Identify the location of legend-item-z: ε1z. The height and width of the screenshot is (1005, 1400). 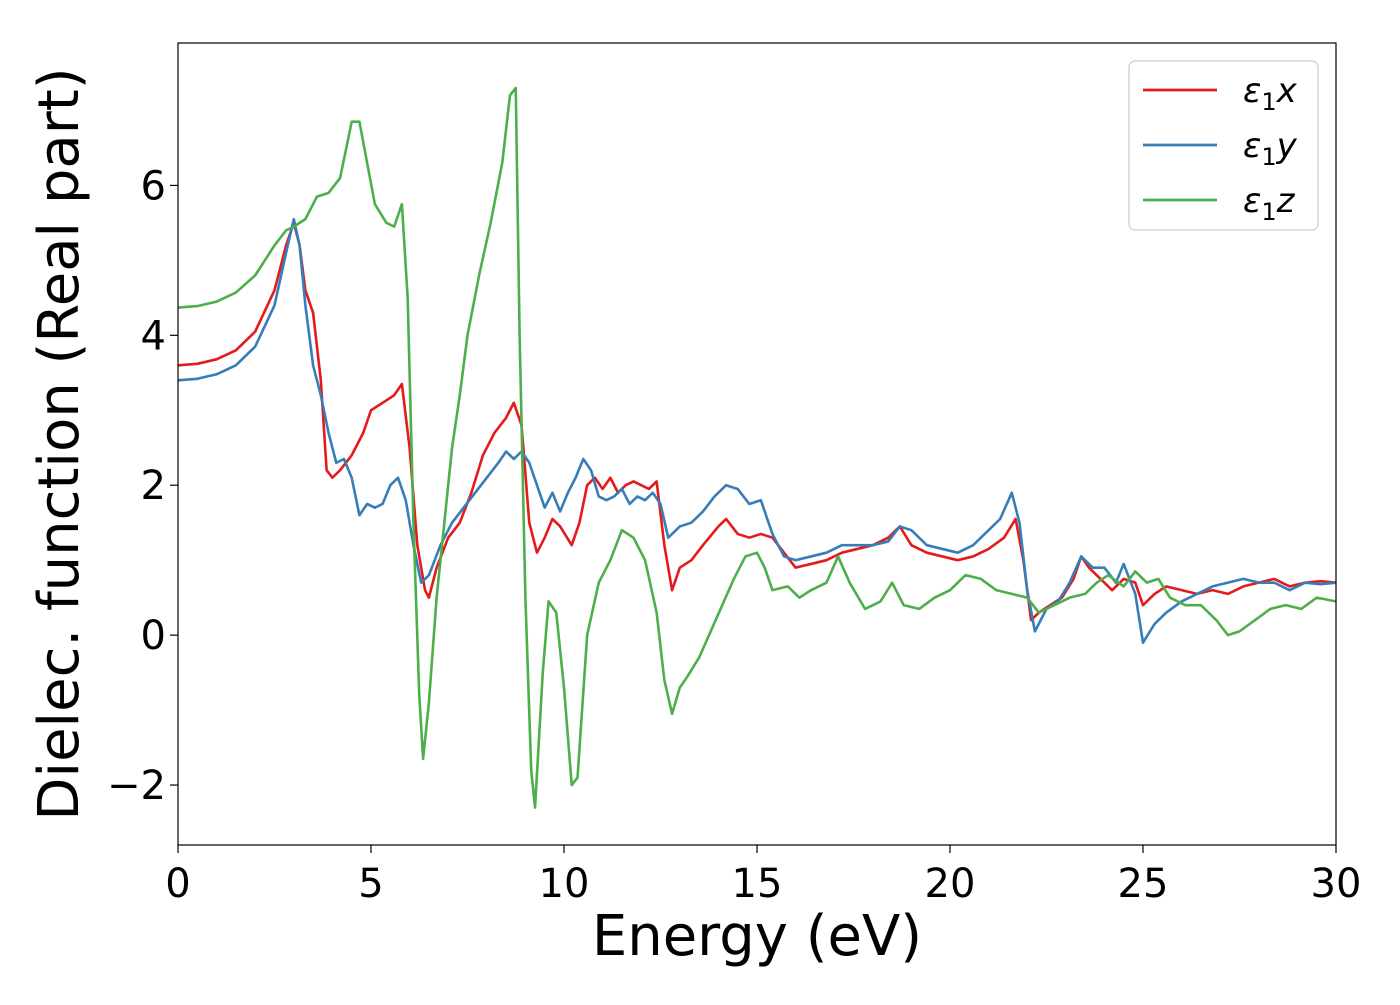
(1219, 203).